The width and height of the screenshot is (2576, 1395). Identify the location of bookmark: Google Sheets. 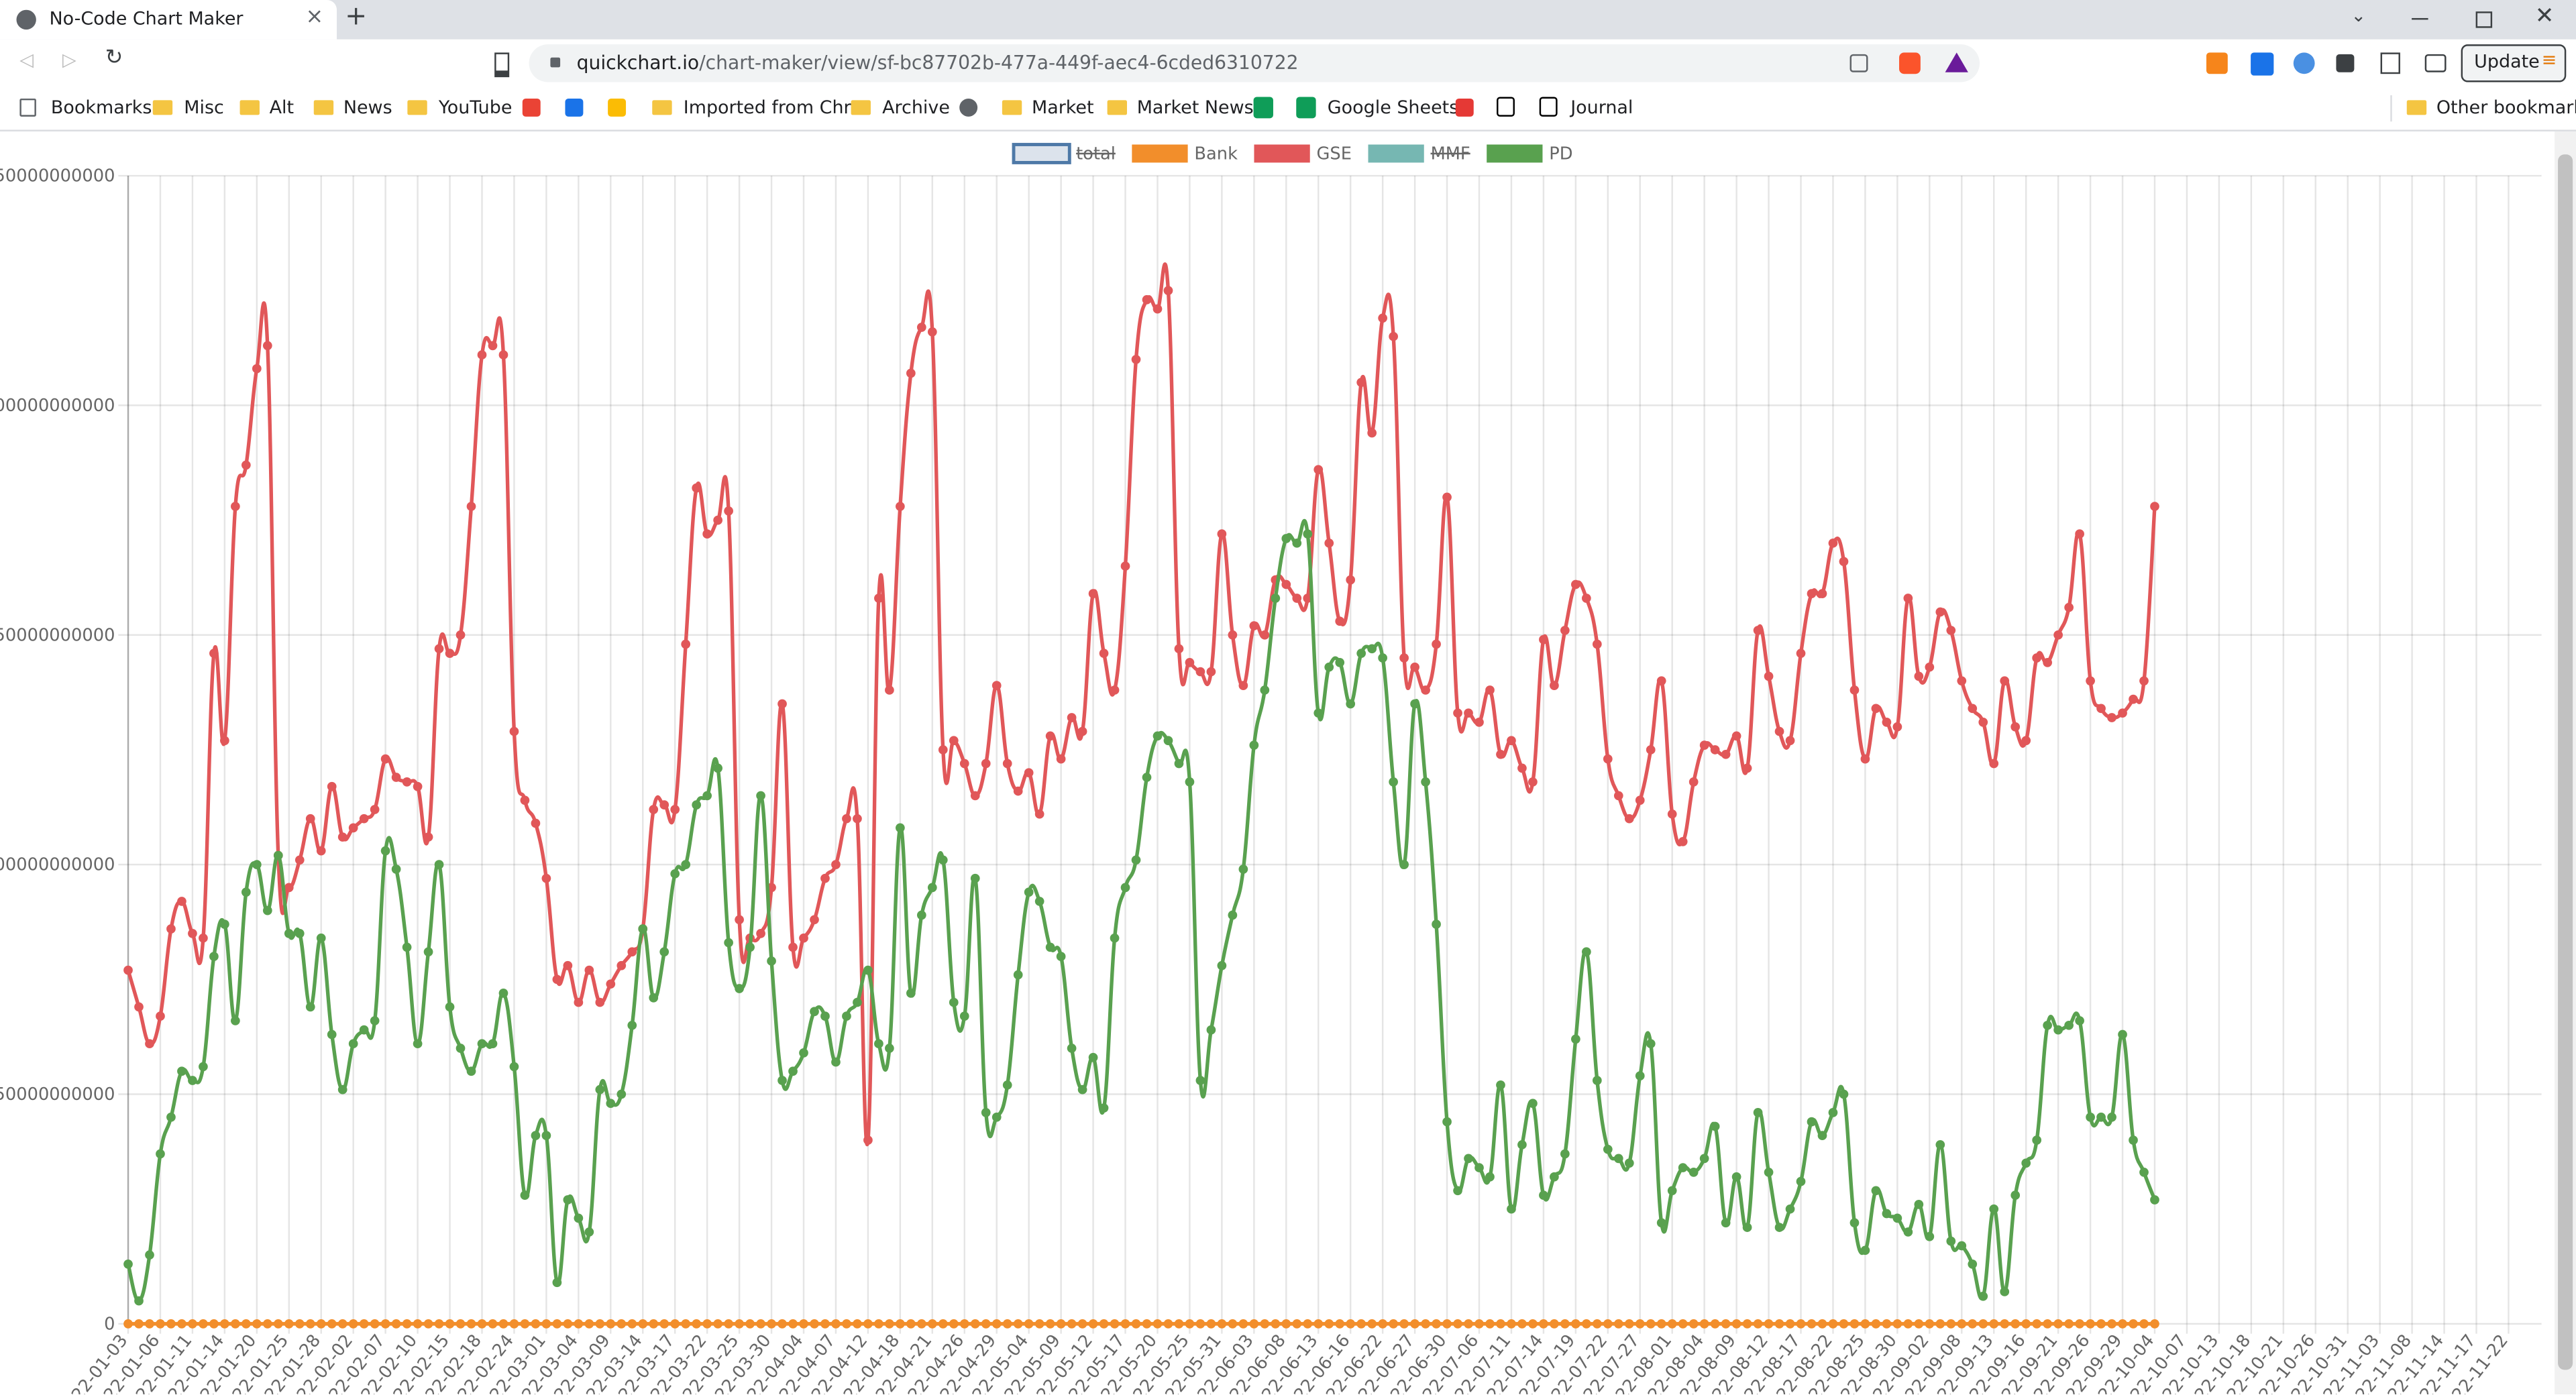
(1393, 108).